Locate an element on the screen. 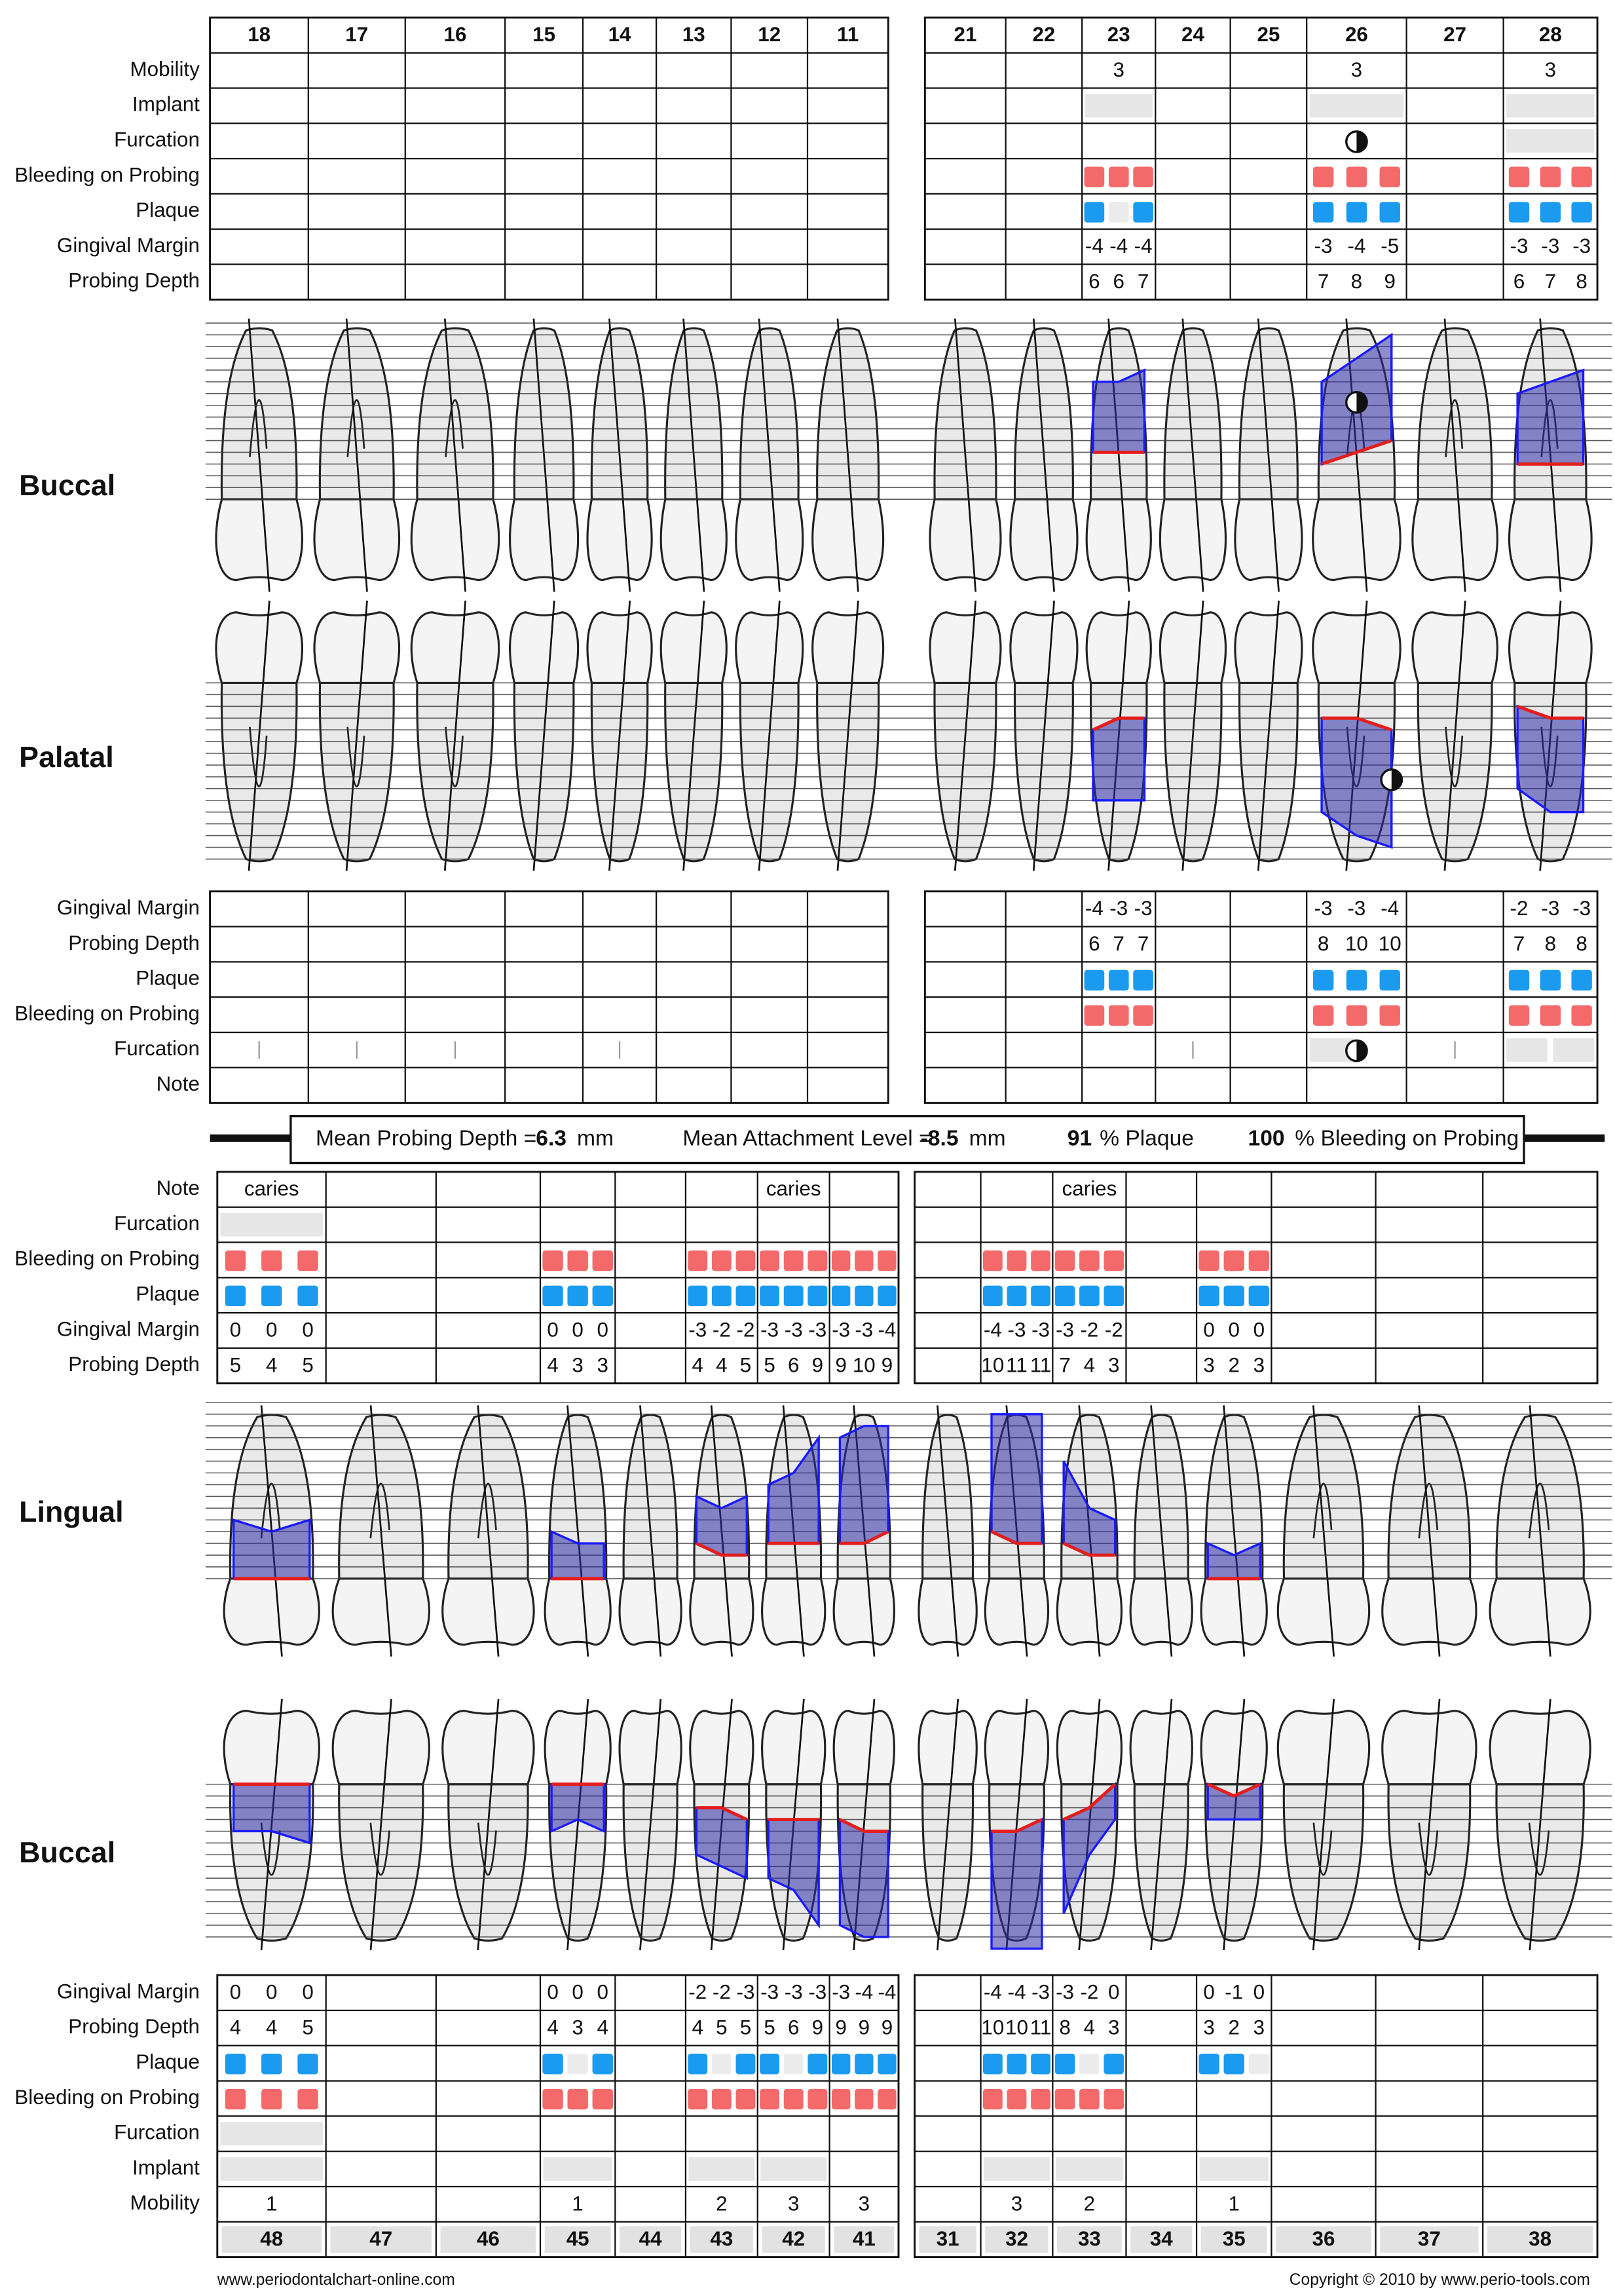 The height and width of the screenshot is (2296, 1615). row-label: Bleeding on Probing is located at coordinates (107, 2097).